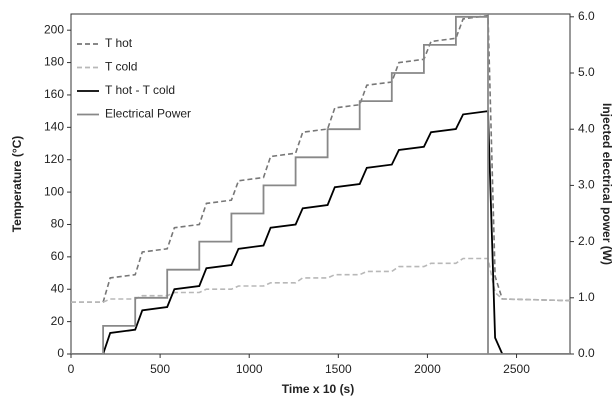 The width and height of the screenshot is (616, 399). I want to click on y2-tick-label: 6.0, so click(586, 16).